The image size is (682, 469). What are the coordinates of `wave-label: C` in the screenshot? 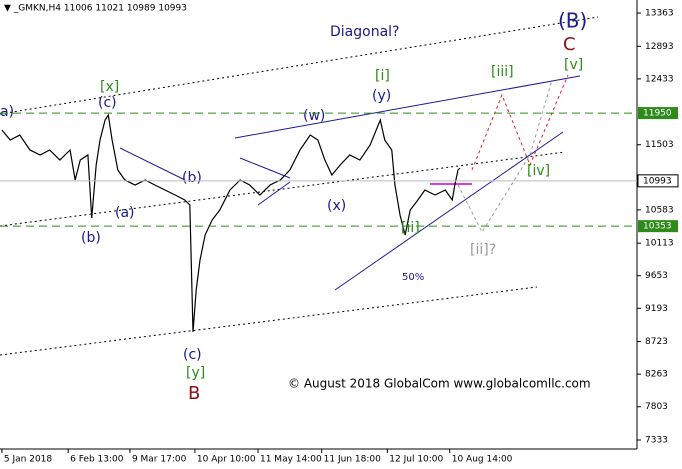 It's located at (569, 44).